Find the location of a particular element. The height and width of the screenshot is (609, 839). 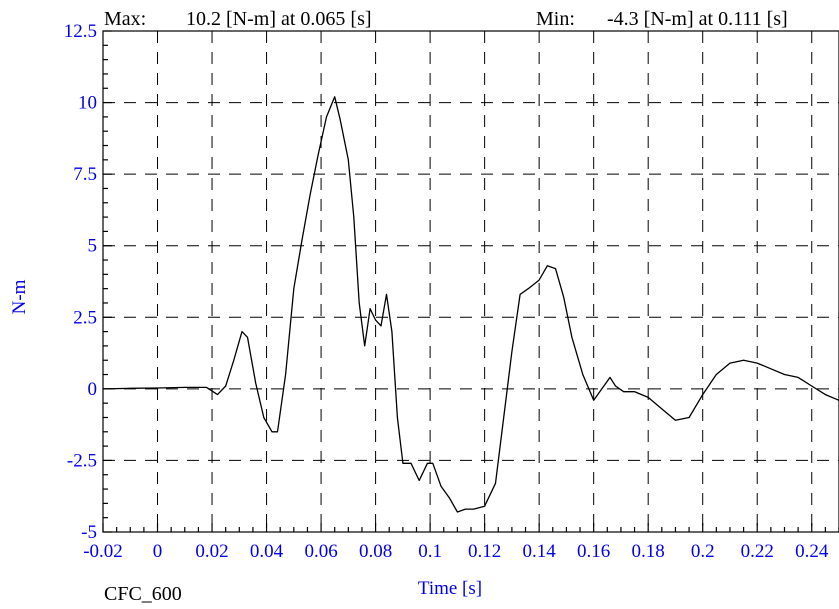

min-value-text: -4.3 [N-m] at 0.111 [s] is located at coordinates (697, 19).